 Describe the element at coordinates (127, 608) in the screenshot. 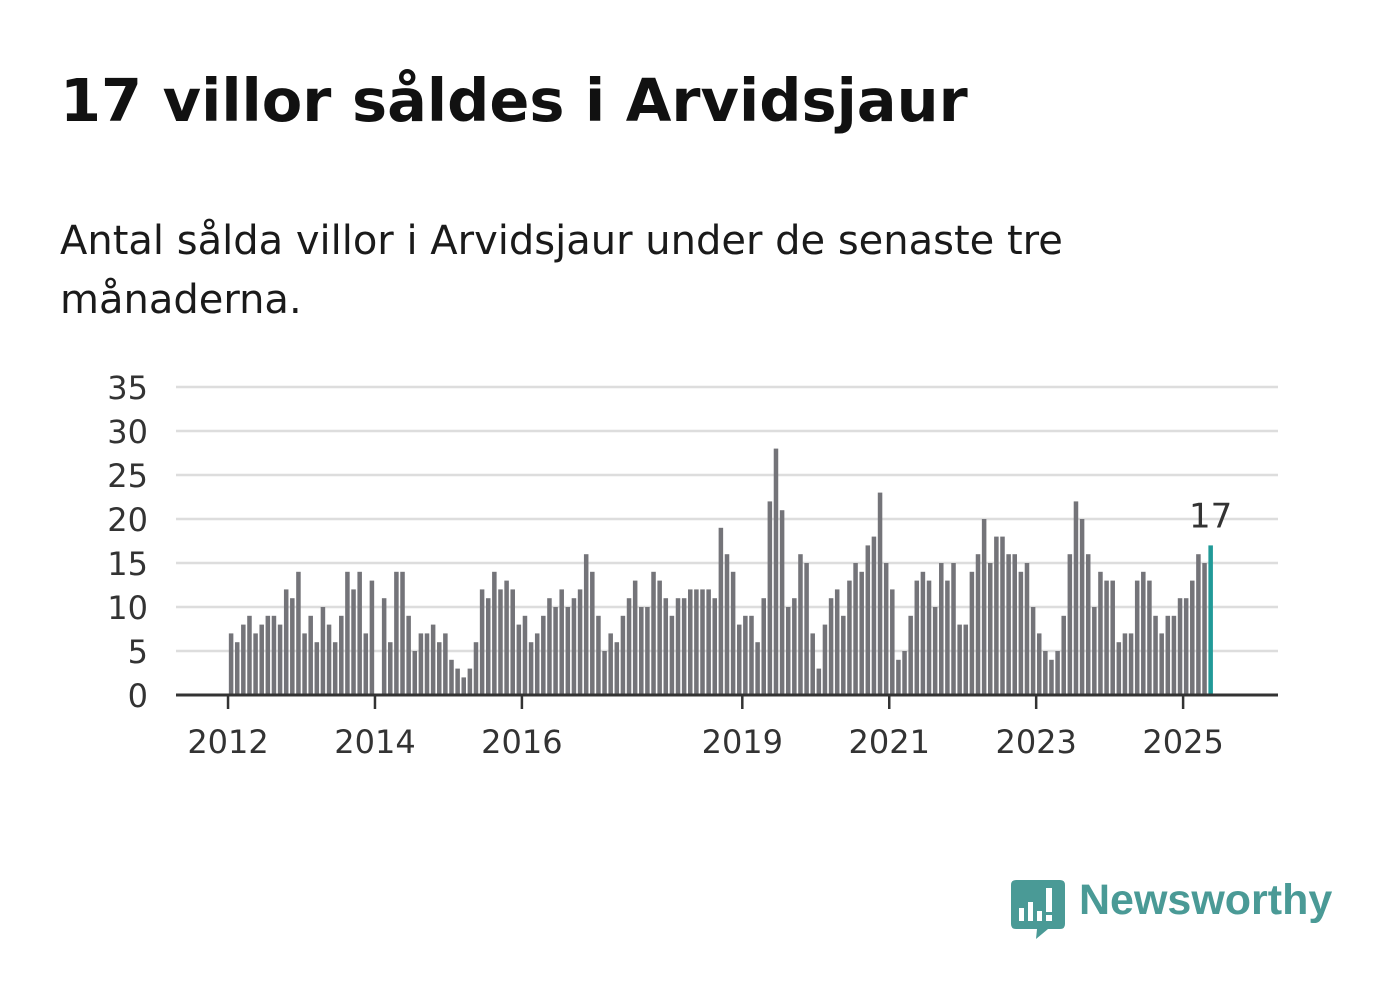

I see `y-tick-label: 10` at that location.